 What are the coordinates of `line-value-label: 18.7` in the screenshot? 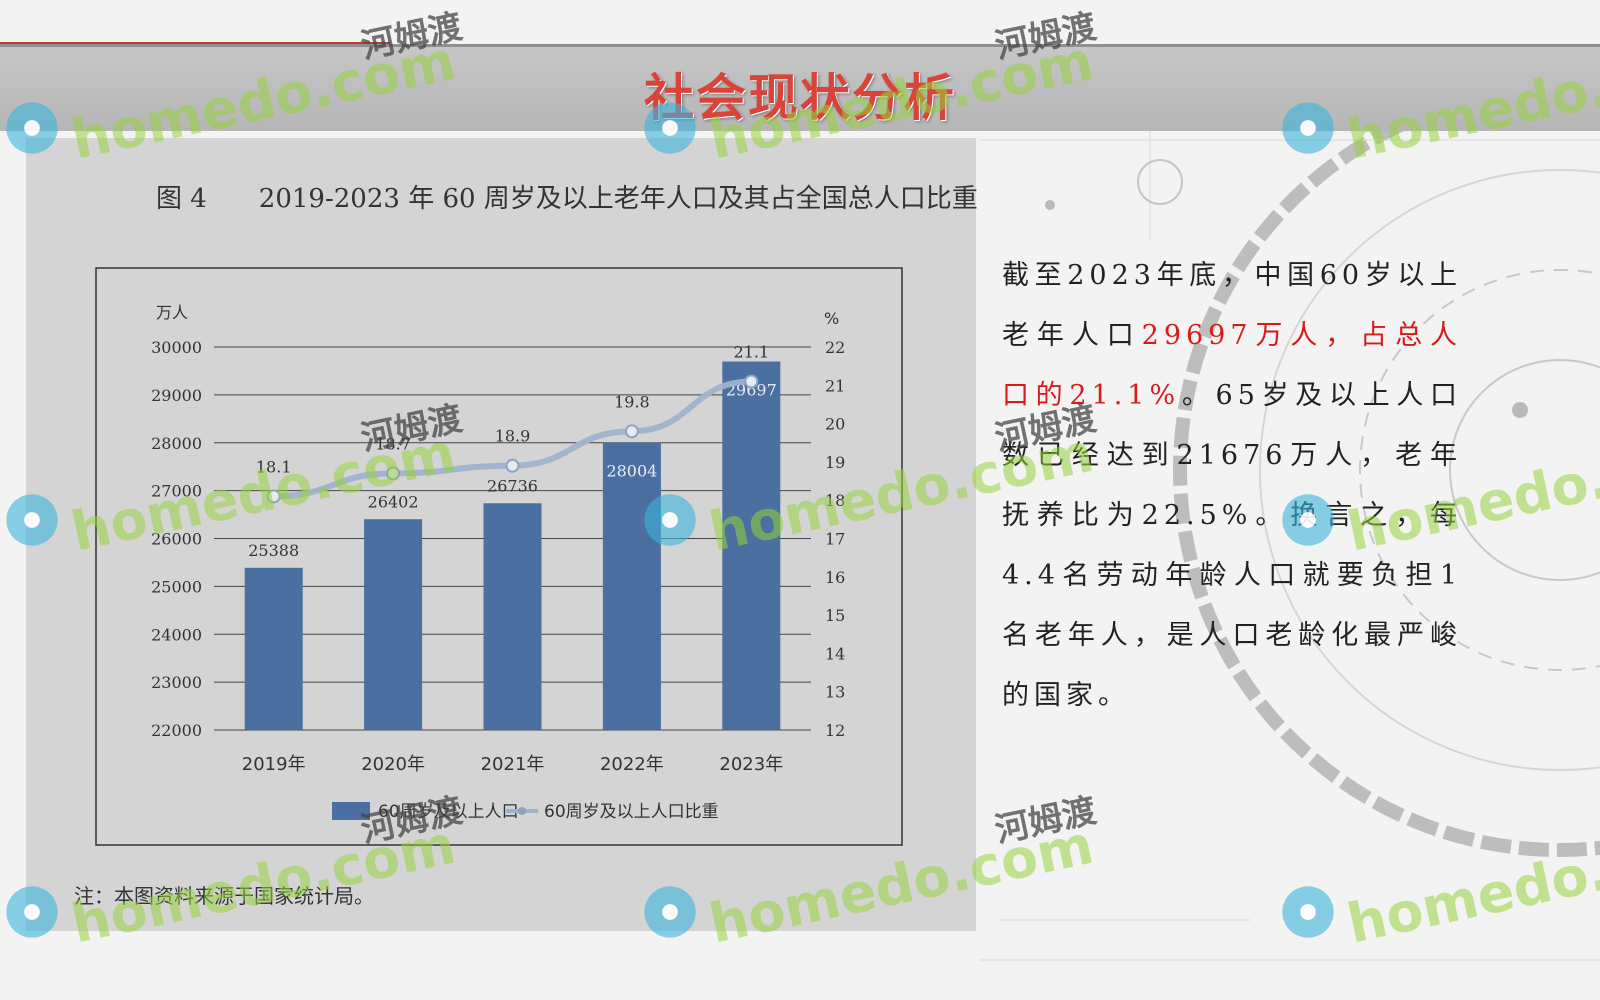 It's located at (393, 443).